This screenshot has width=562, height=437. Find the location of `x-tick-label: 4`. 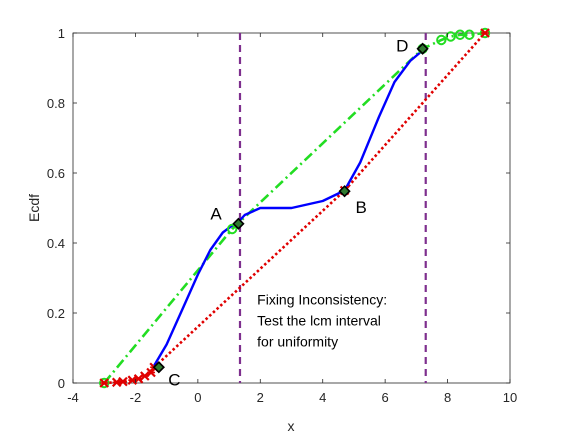

x-tick-label: 4 is located at coordinates (322, 397).